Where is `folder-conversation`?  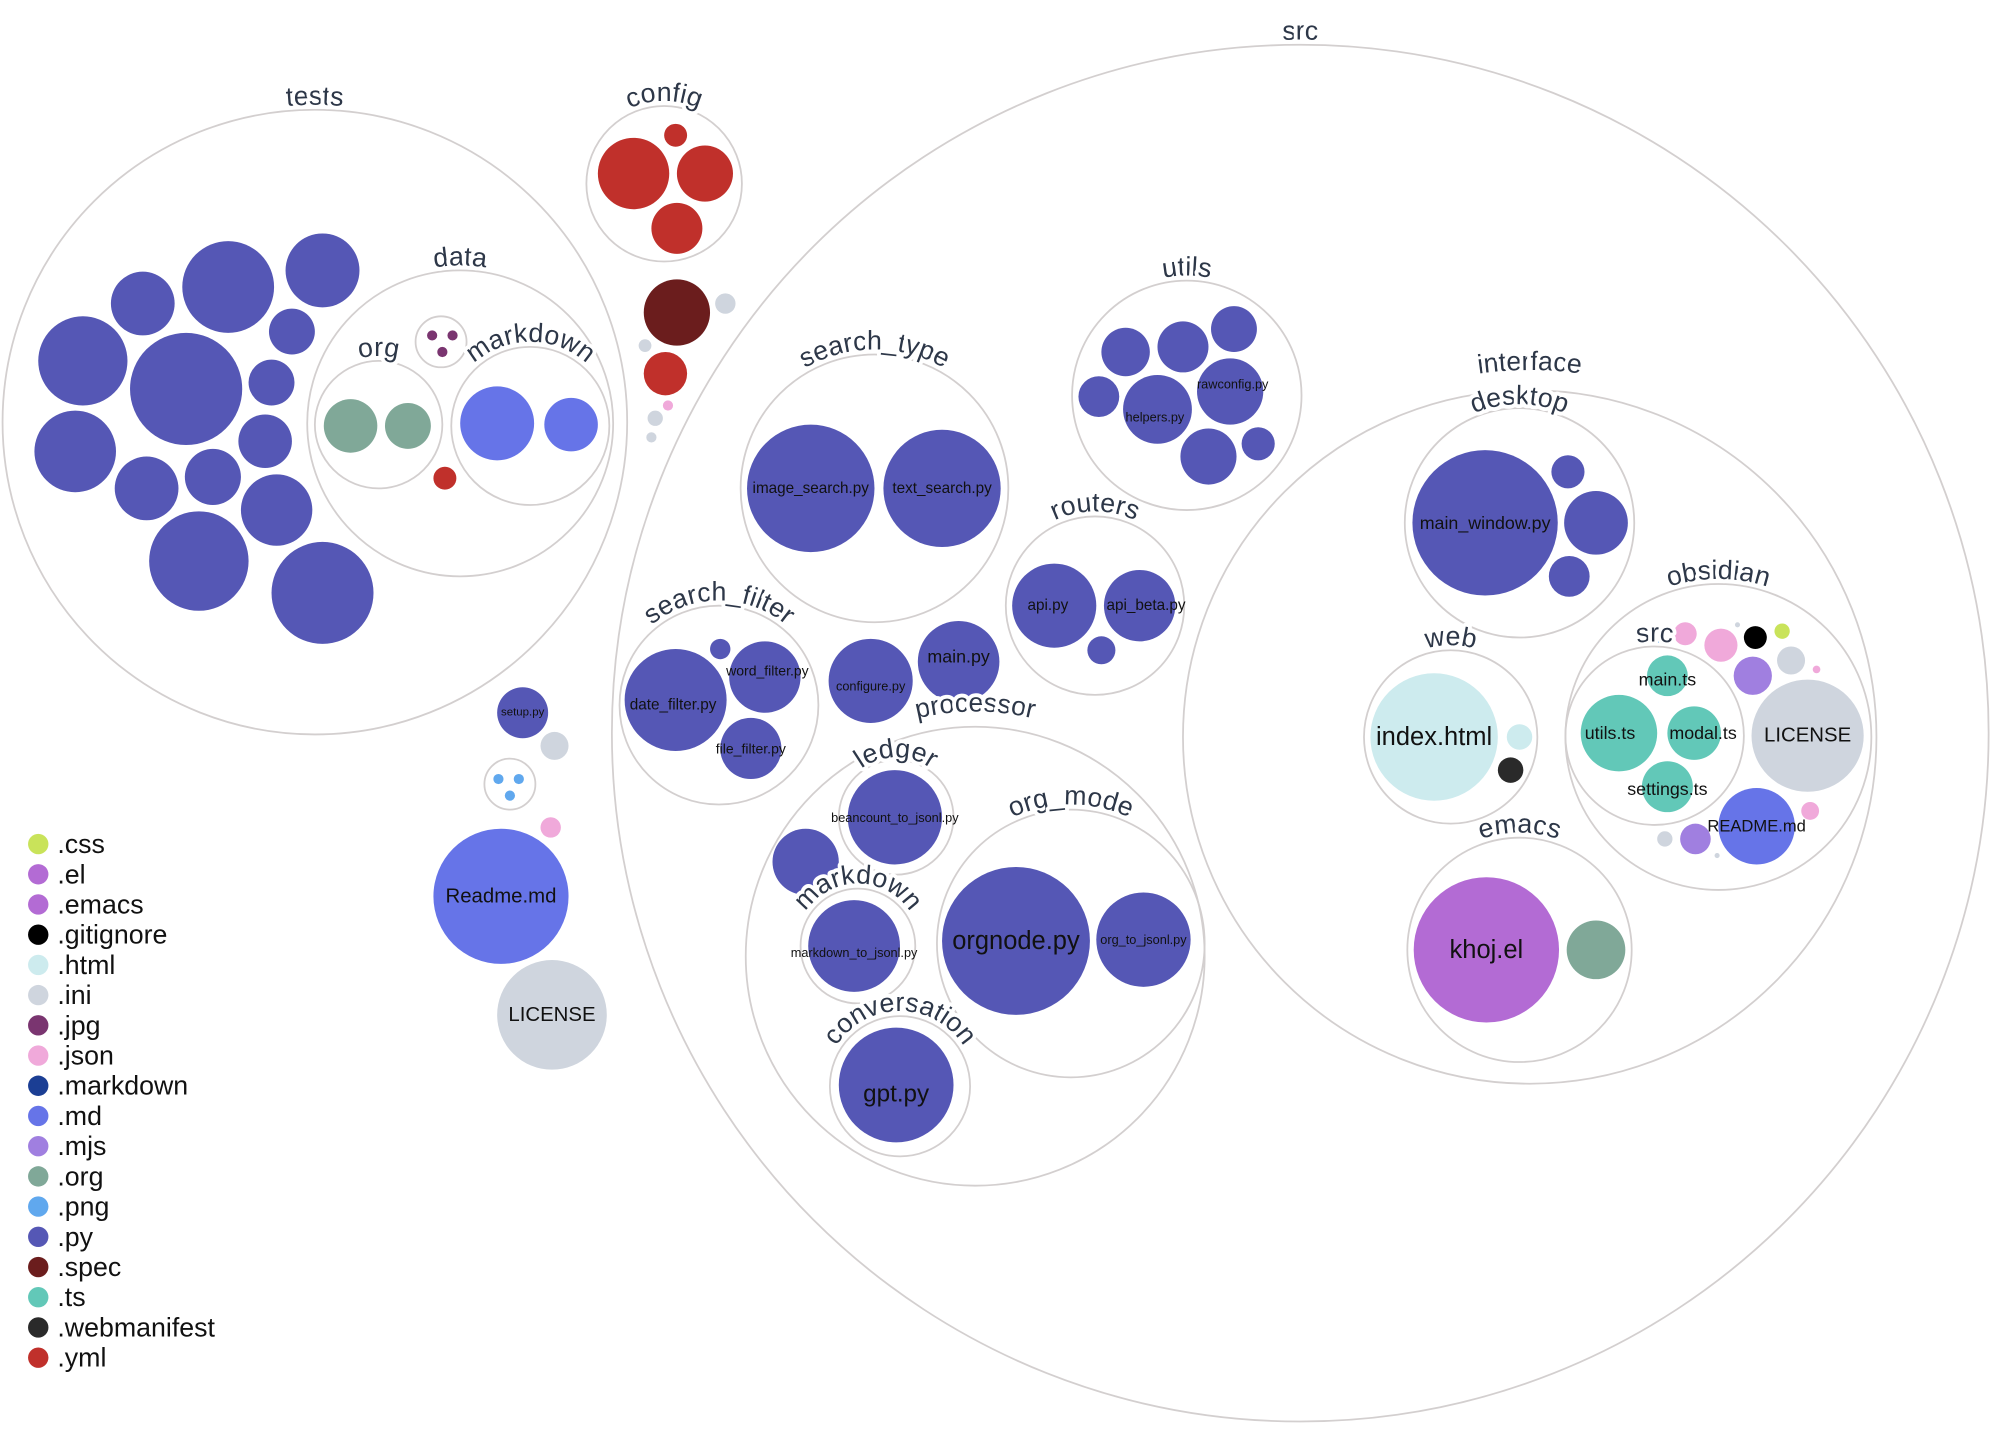 folder-conversation is located at coordinates (899, 1086).